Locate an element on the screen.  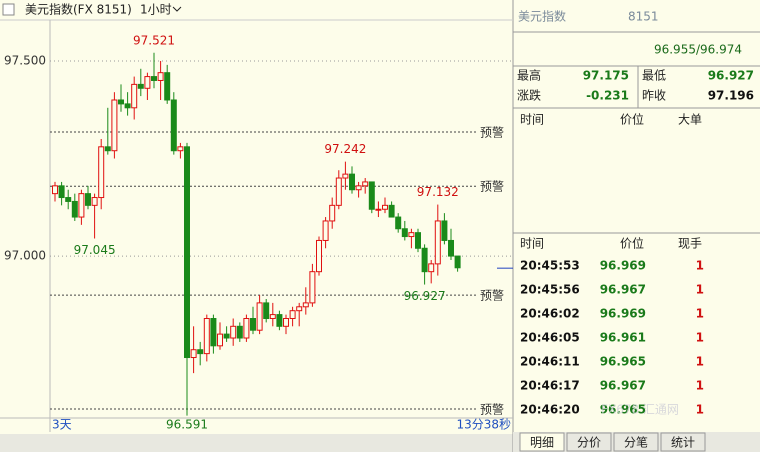
tab-label: 分价 is located at coordinates (589, 443).